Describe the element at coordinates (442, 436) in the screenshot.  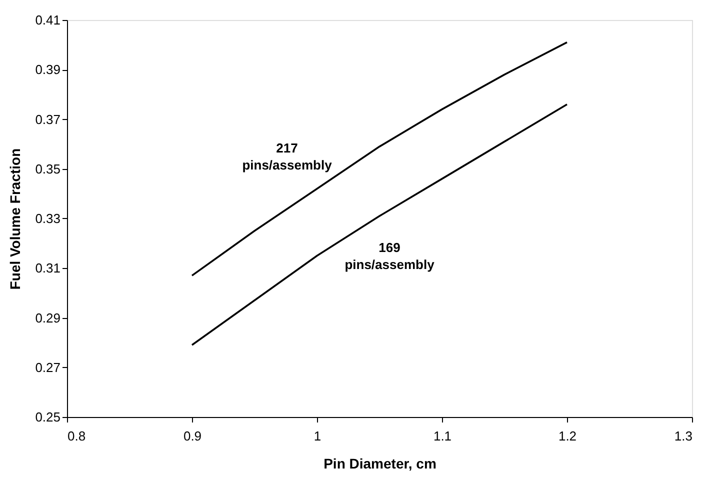
I see `x-tick-label: 1.1` at that location.